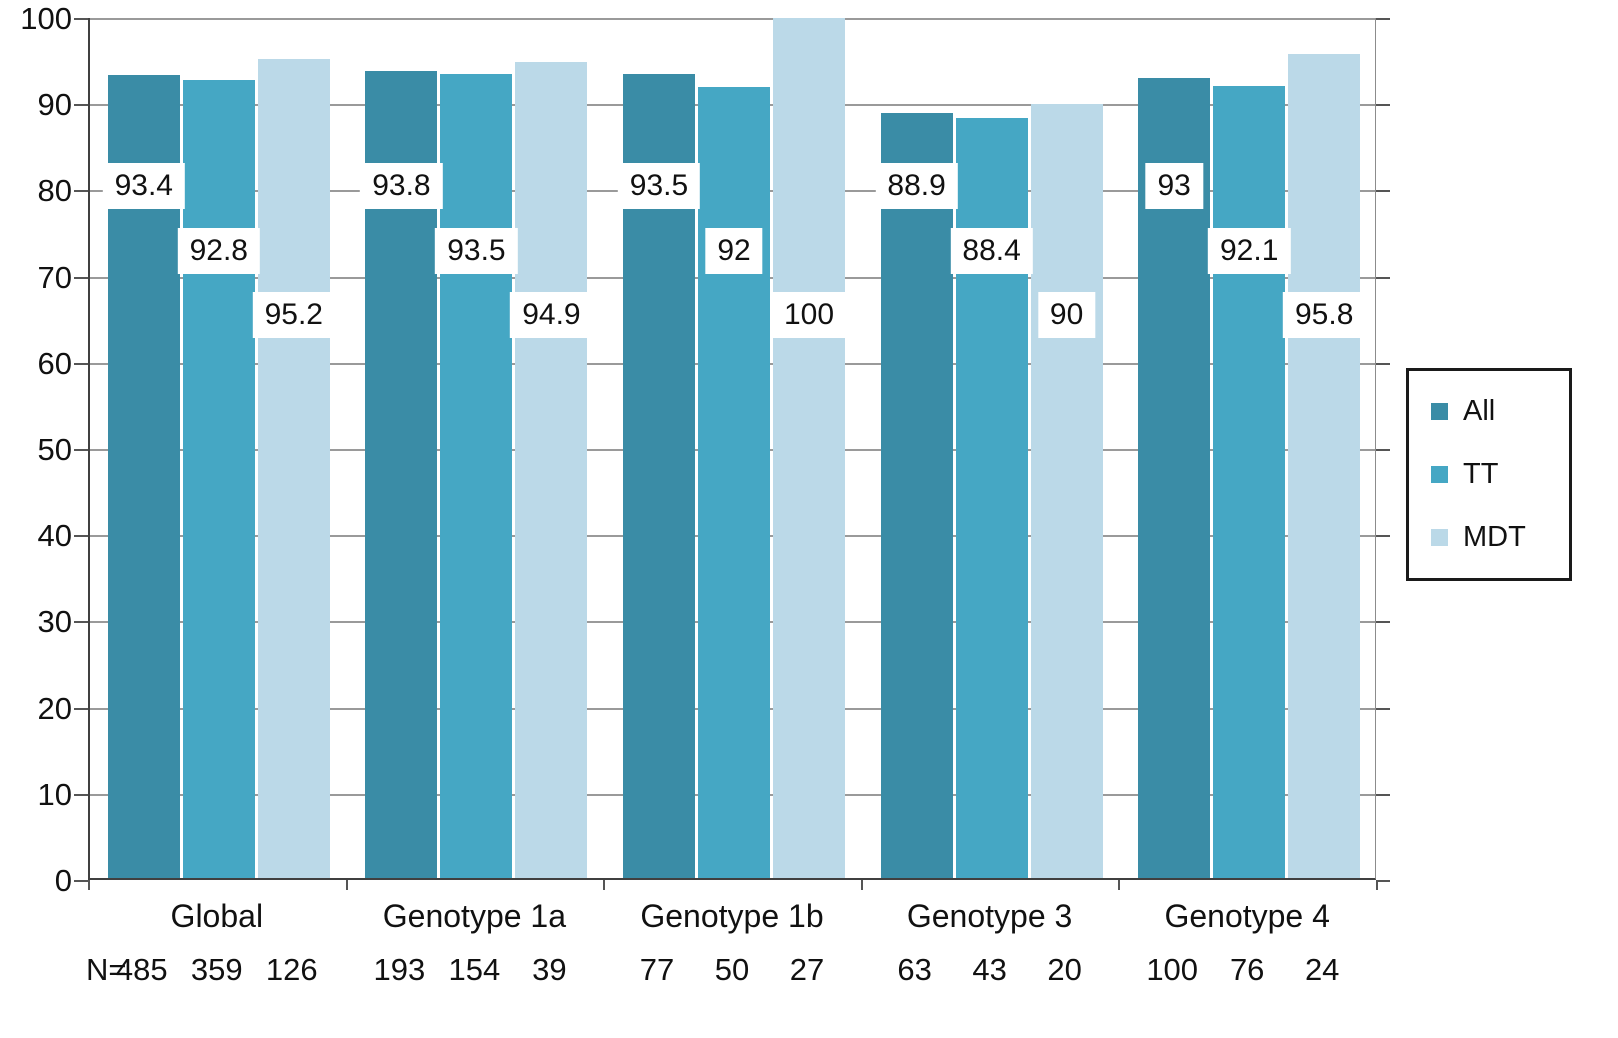 Image resolution: width=1618 pixels, height=1038 pixels. Describe the element at coordinates (1324, 315) in the screenshot. I see `bar-value-label: 95.8` at that location.